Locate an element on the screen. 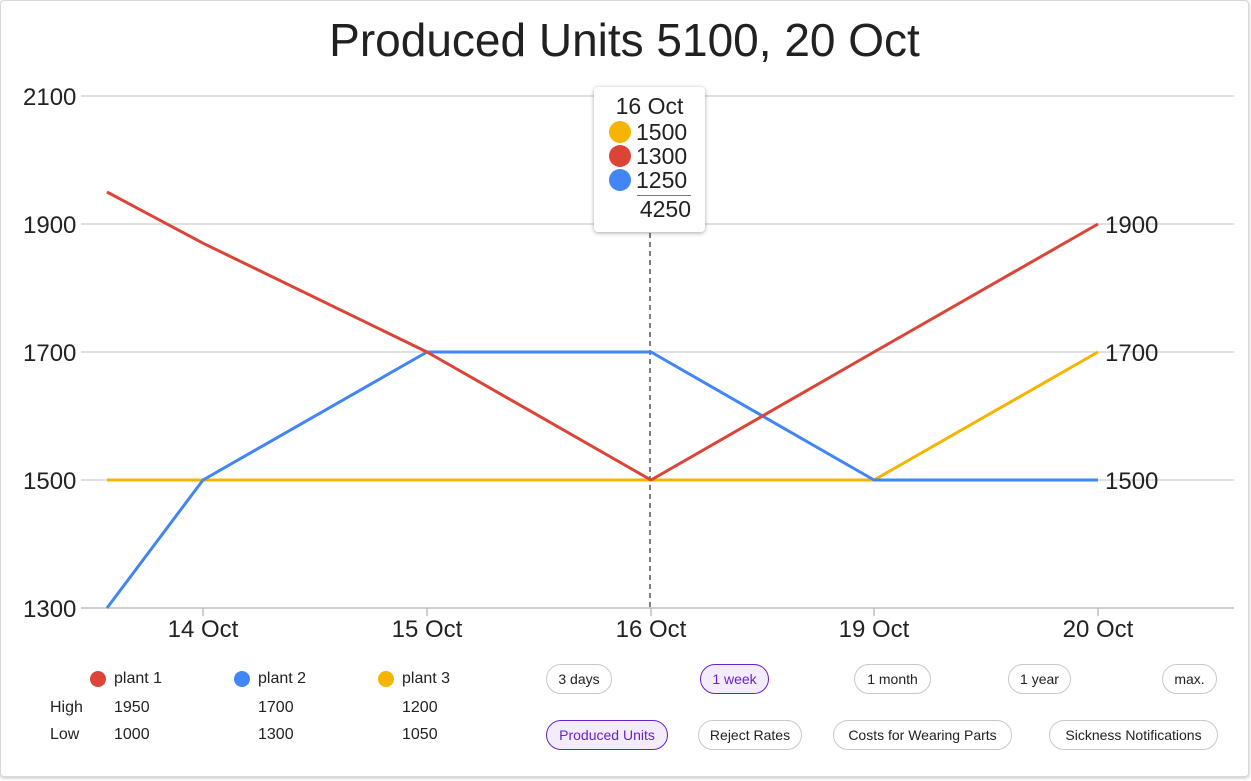  legend-high-value: 1200 is located at coordinates (420, 707).